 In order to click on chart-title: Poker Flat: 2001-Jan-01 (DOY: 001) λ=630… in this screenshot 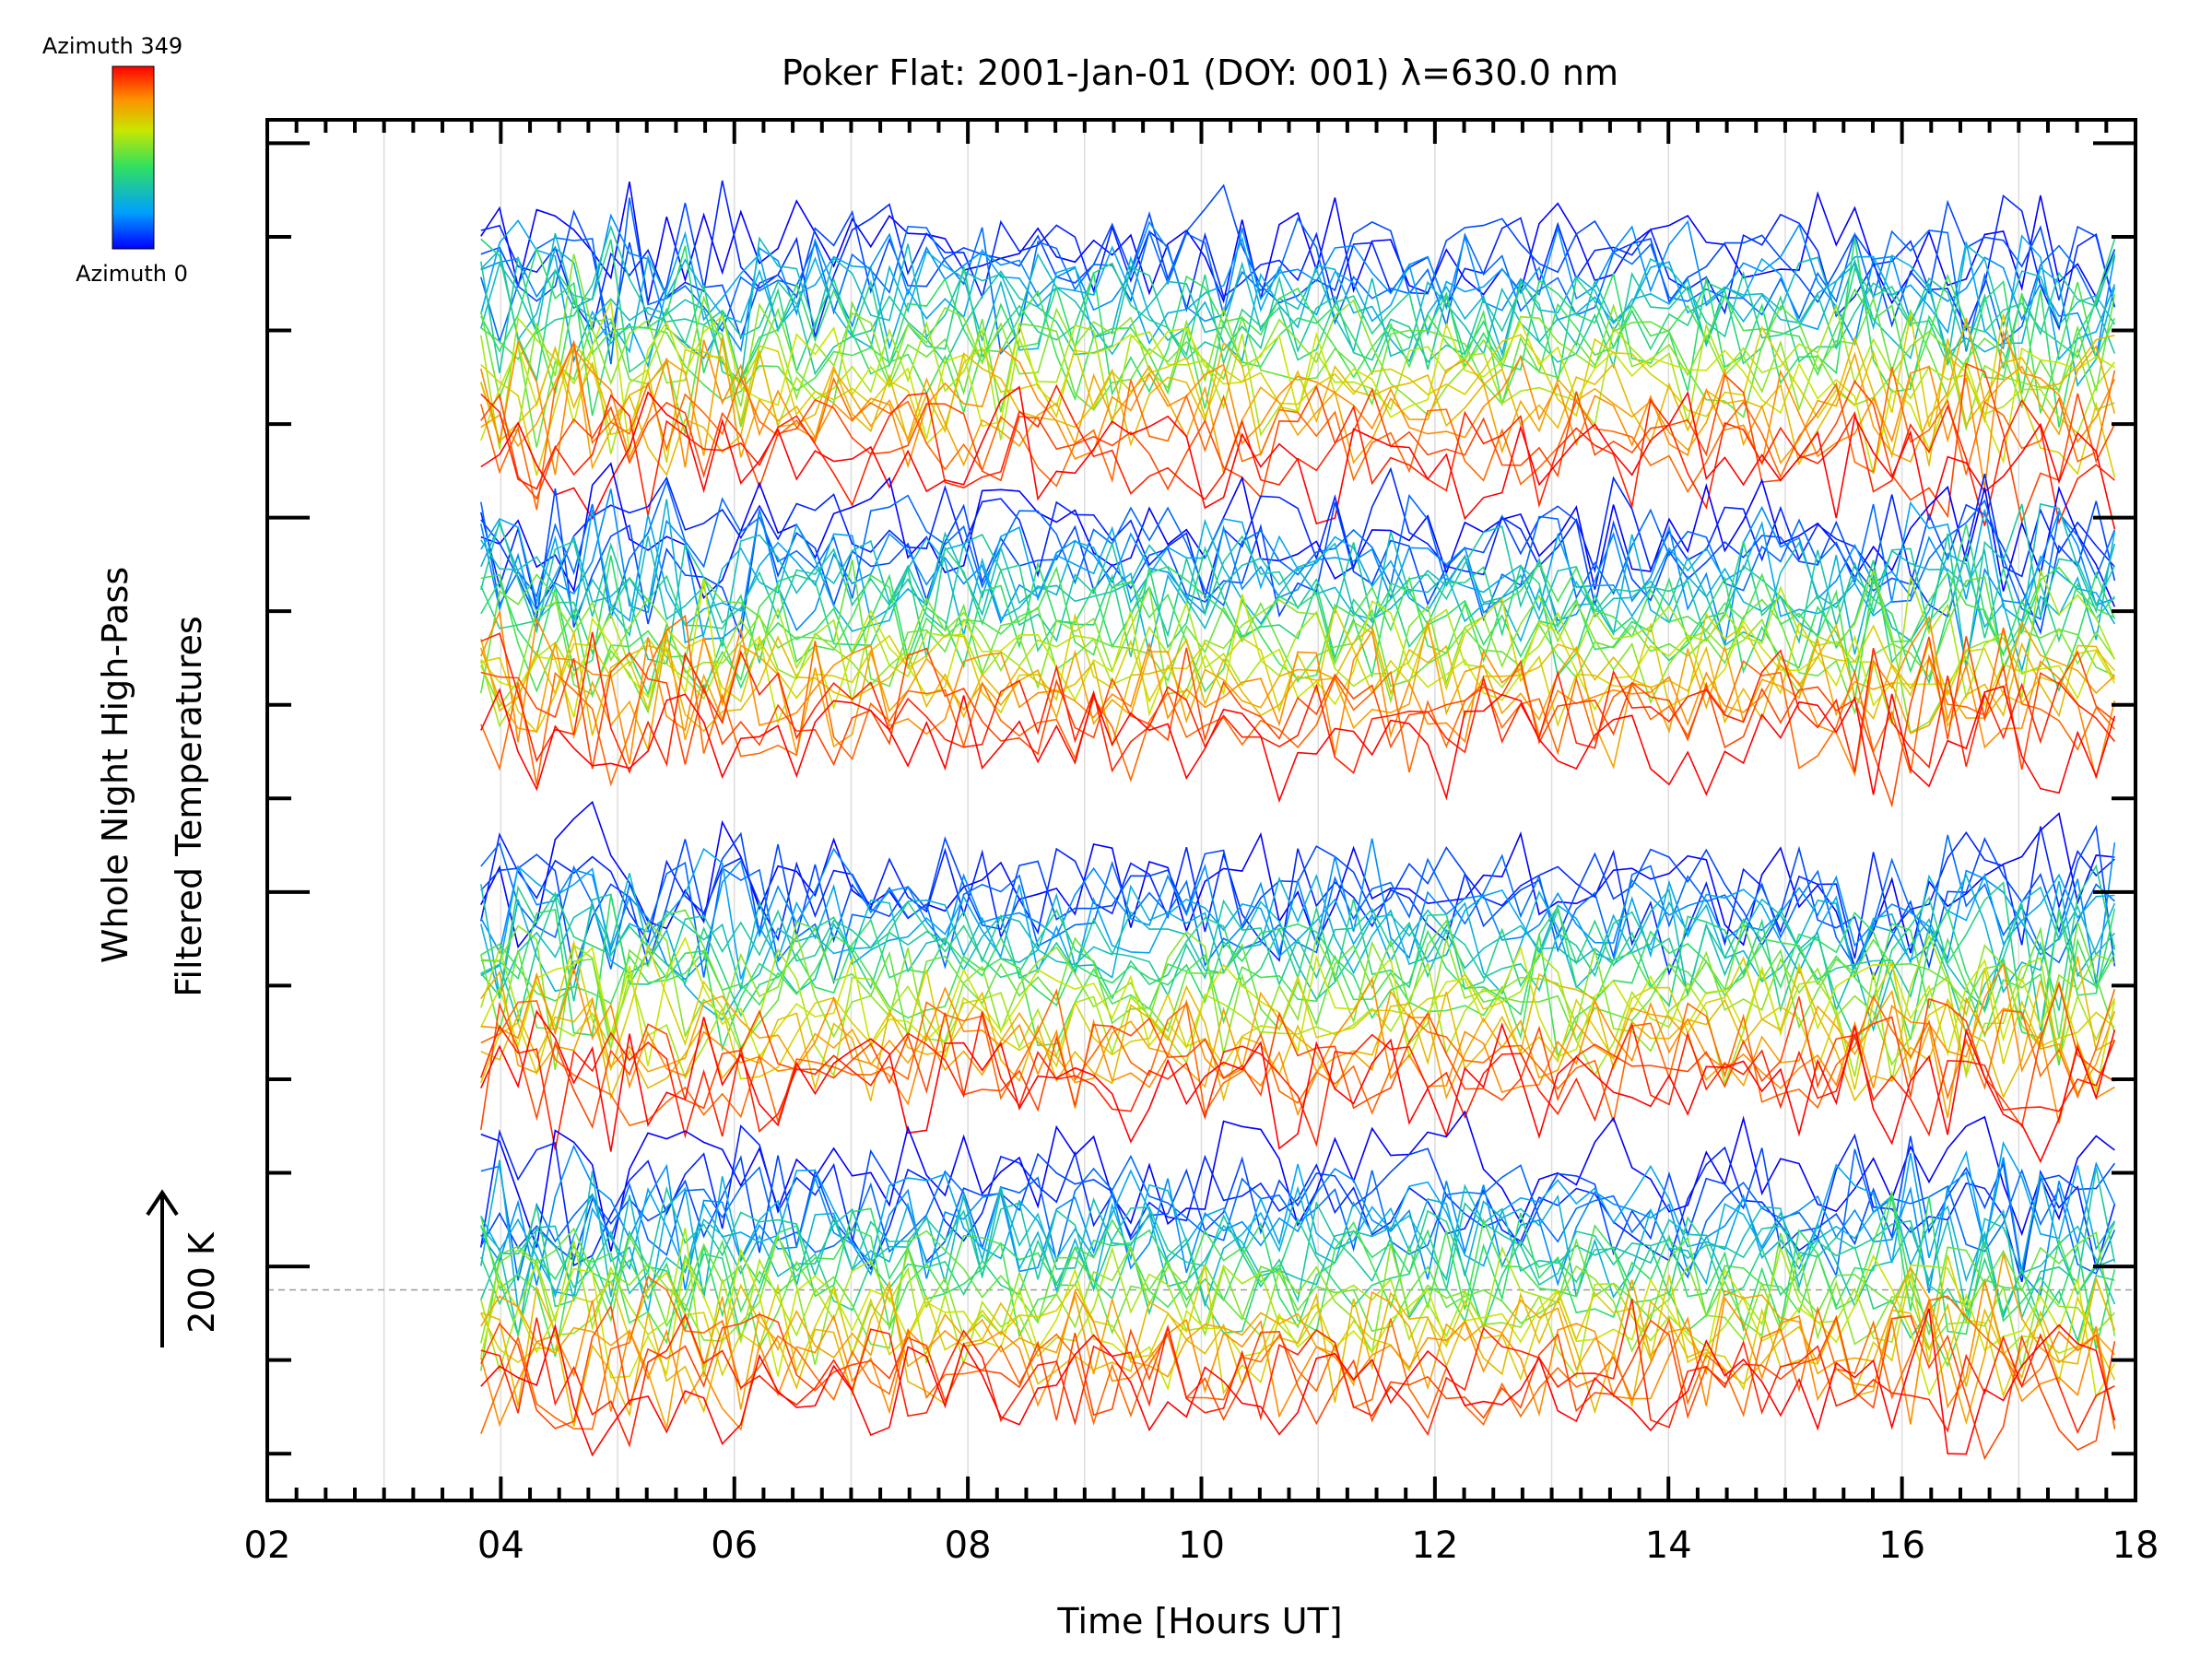, I will do `click(1200, 73)`.